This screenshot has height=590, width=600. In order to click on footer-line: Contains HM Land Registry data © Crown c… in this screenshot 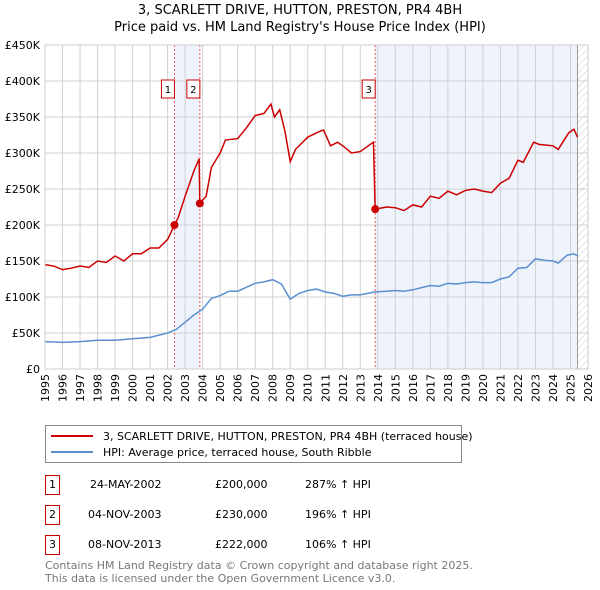, I will do `click(259, 565)`.